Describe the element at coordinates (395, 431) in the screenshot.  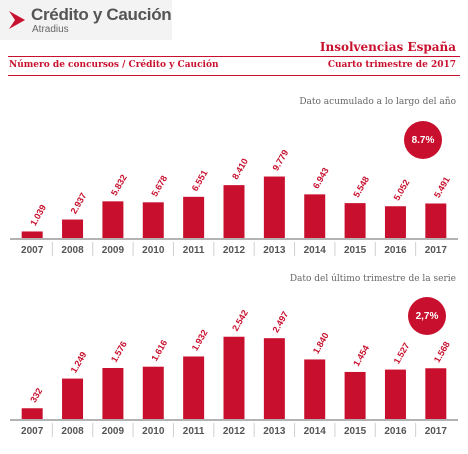
I see `chart2-category-label: 2016` at that location.